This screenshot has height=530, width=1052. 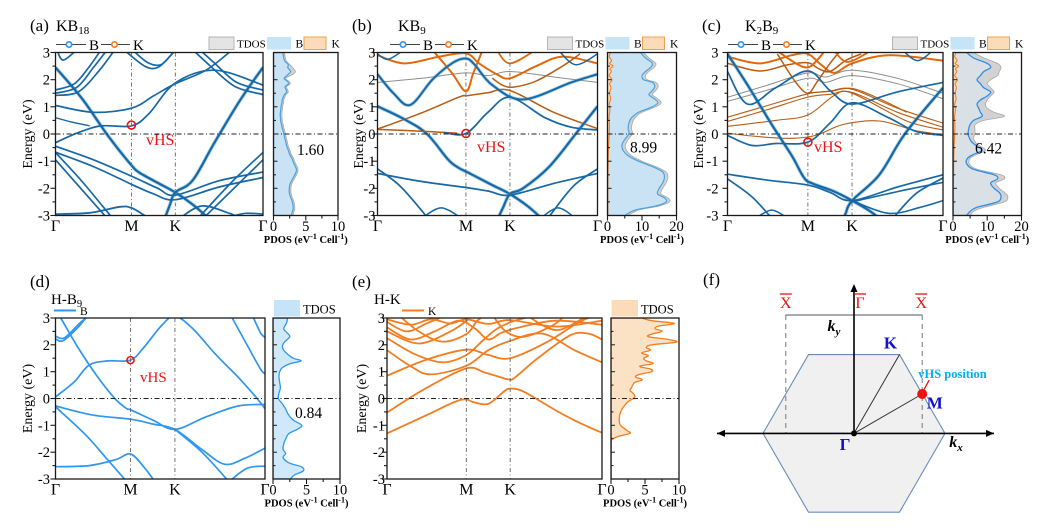 What do you see at coordinates (643, 148) in the screenshot?
I see `svg-text: 8.99` at bounding box center [643, 148].